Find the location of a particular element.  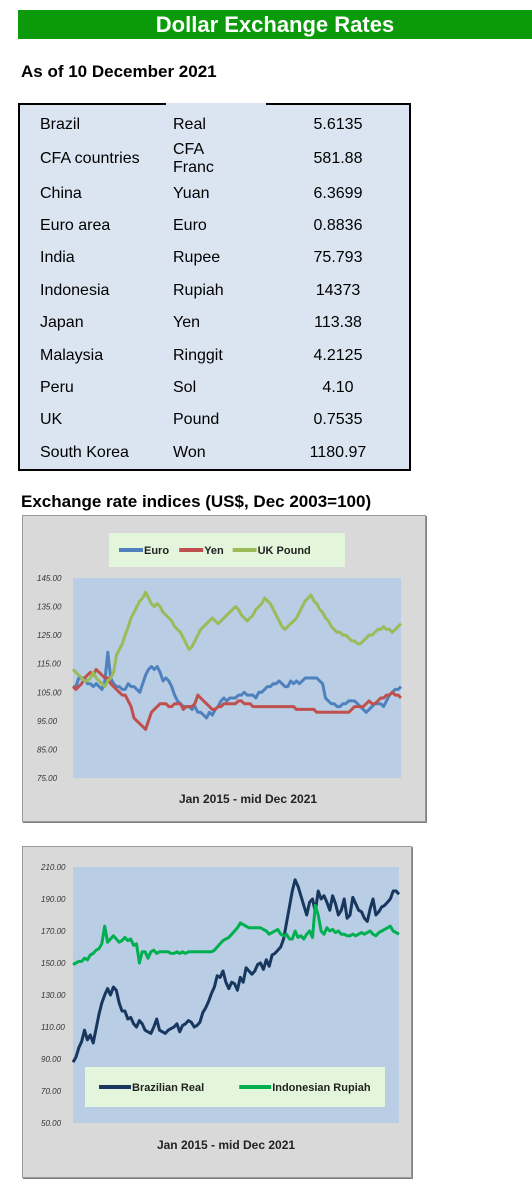

y-tick-label: 130.00 is located at coordinates (53, 995).